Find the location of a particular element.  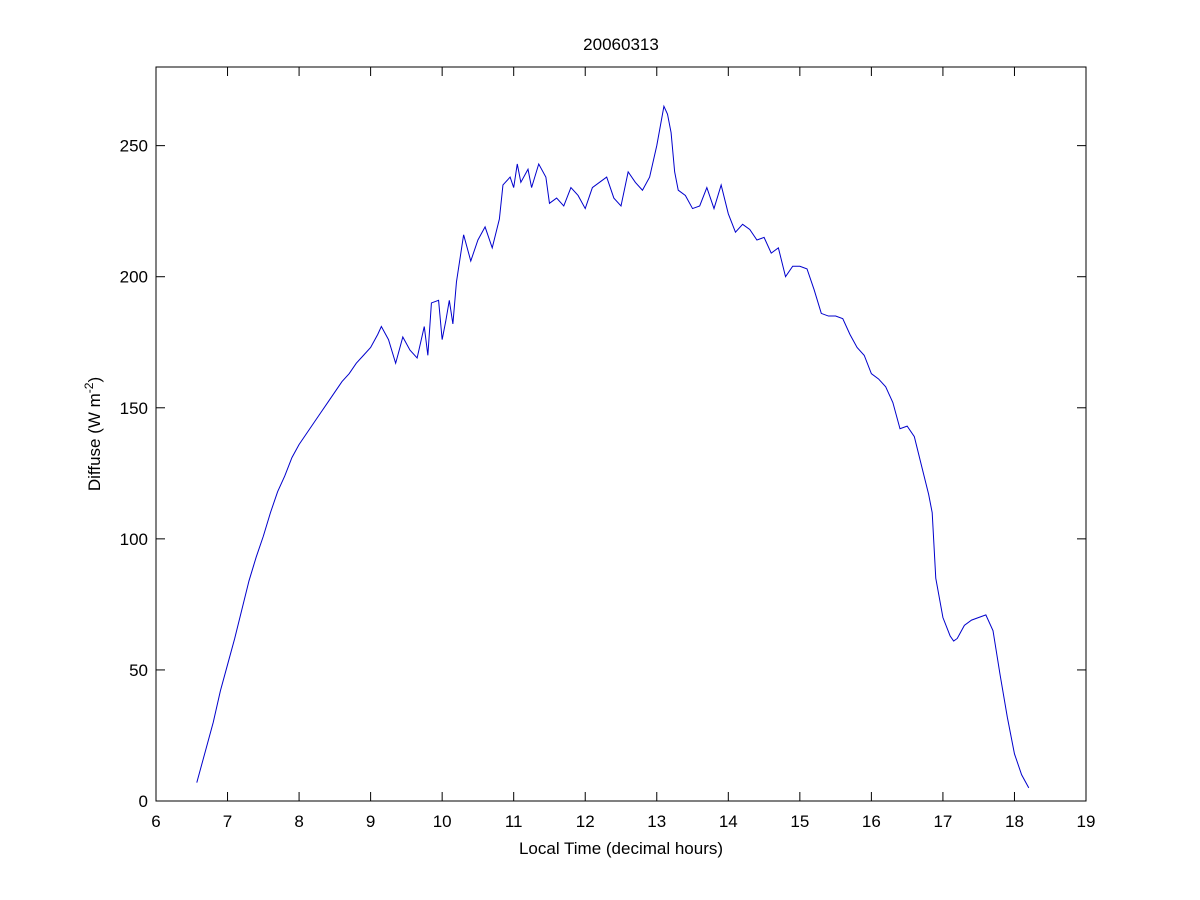

y-axis-label: Diffuse (W m-2) is located at coordinates (93, 434).